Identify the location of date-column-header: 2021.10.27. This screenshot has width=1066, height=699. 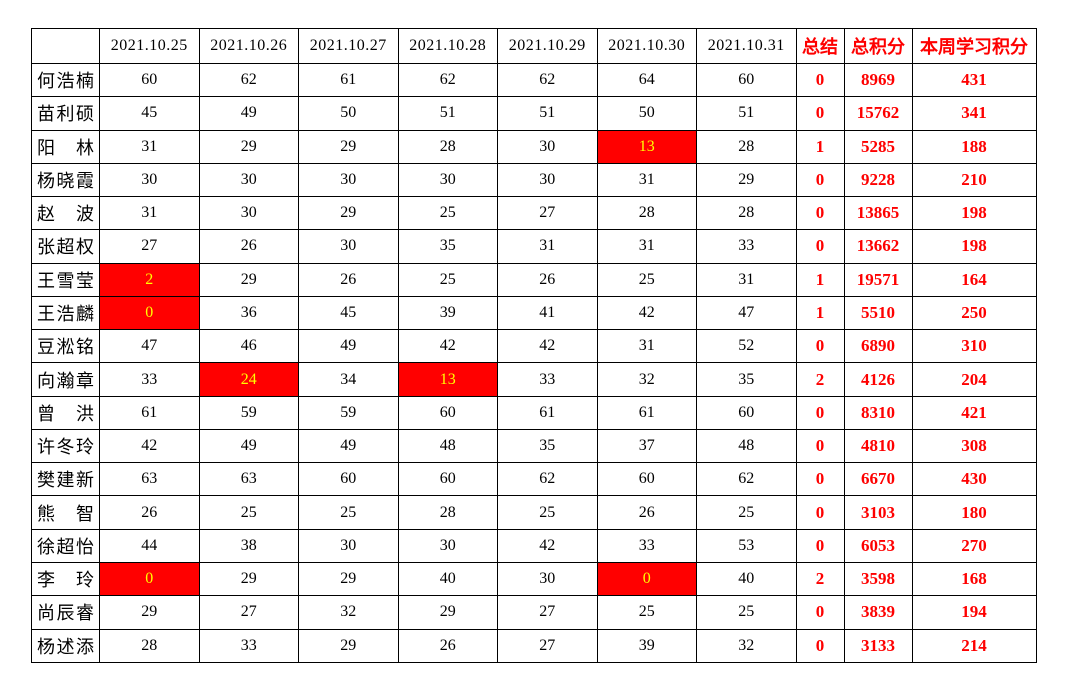
(348, 46).